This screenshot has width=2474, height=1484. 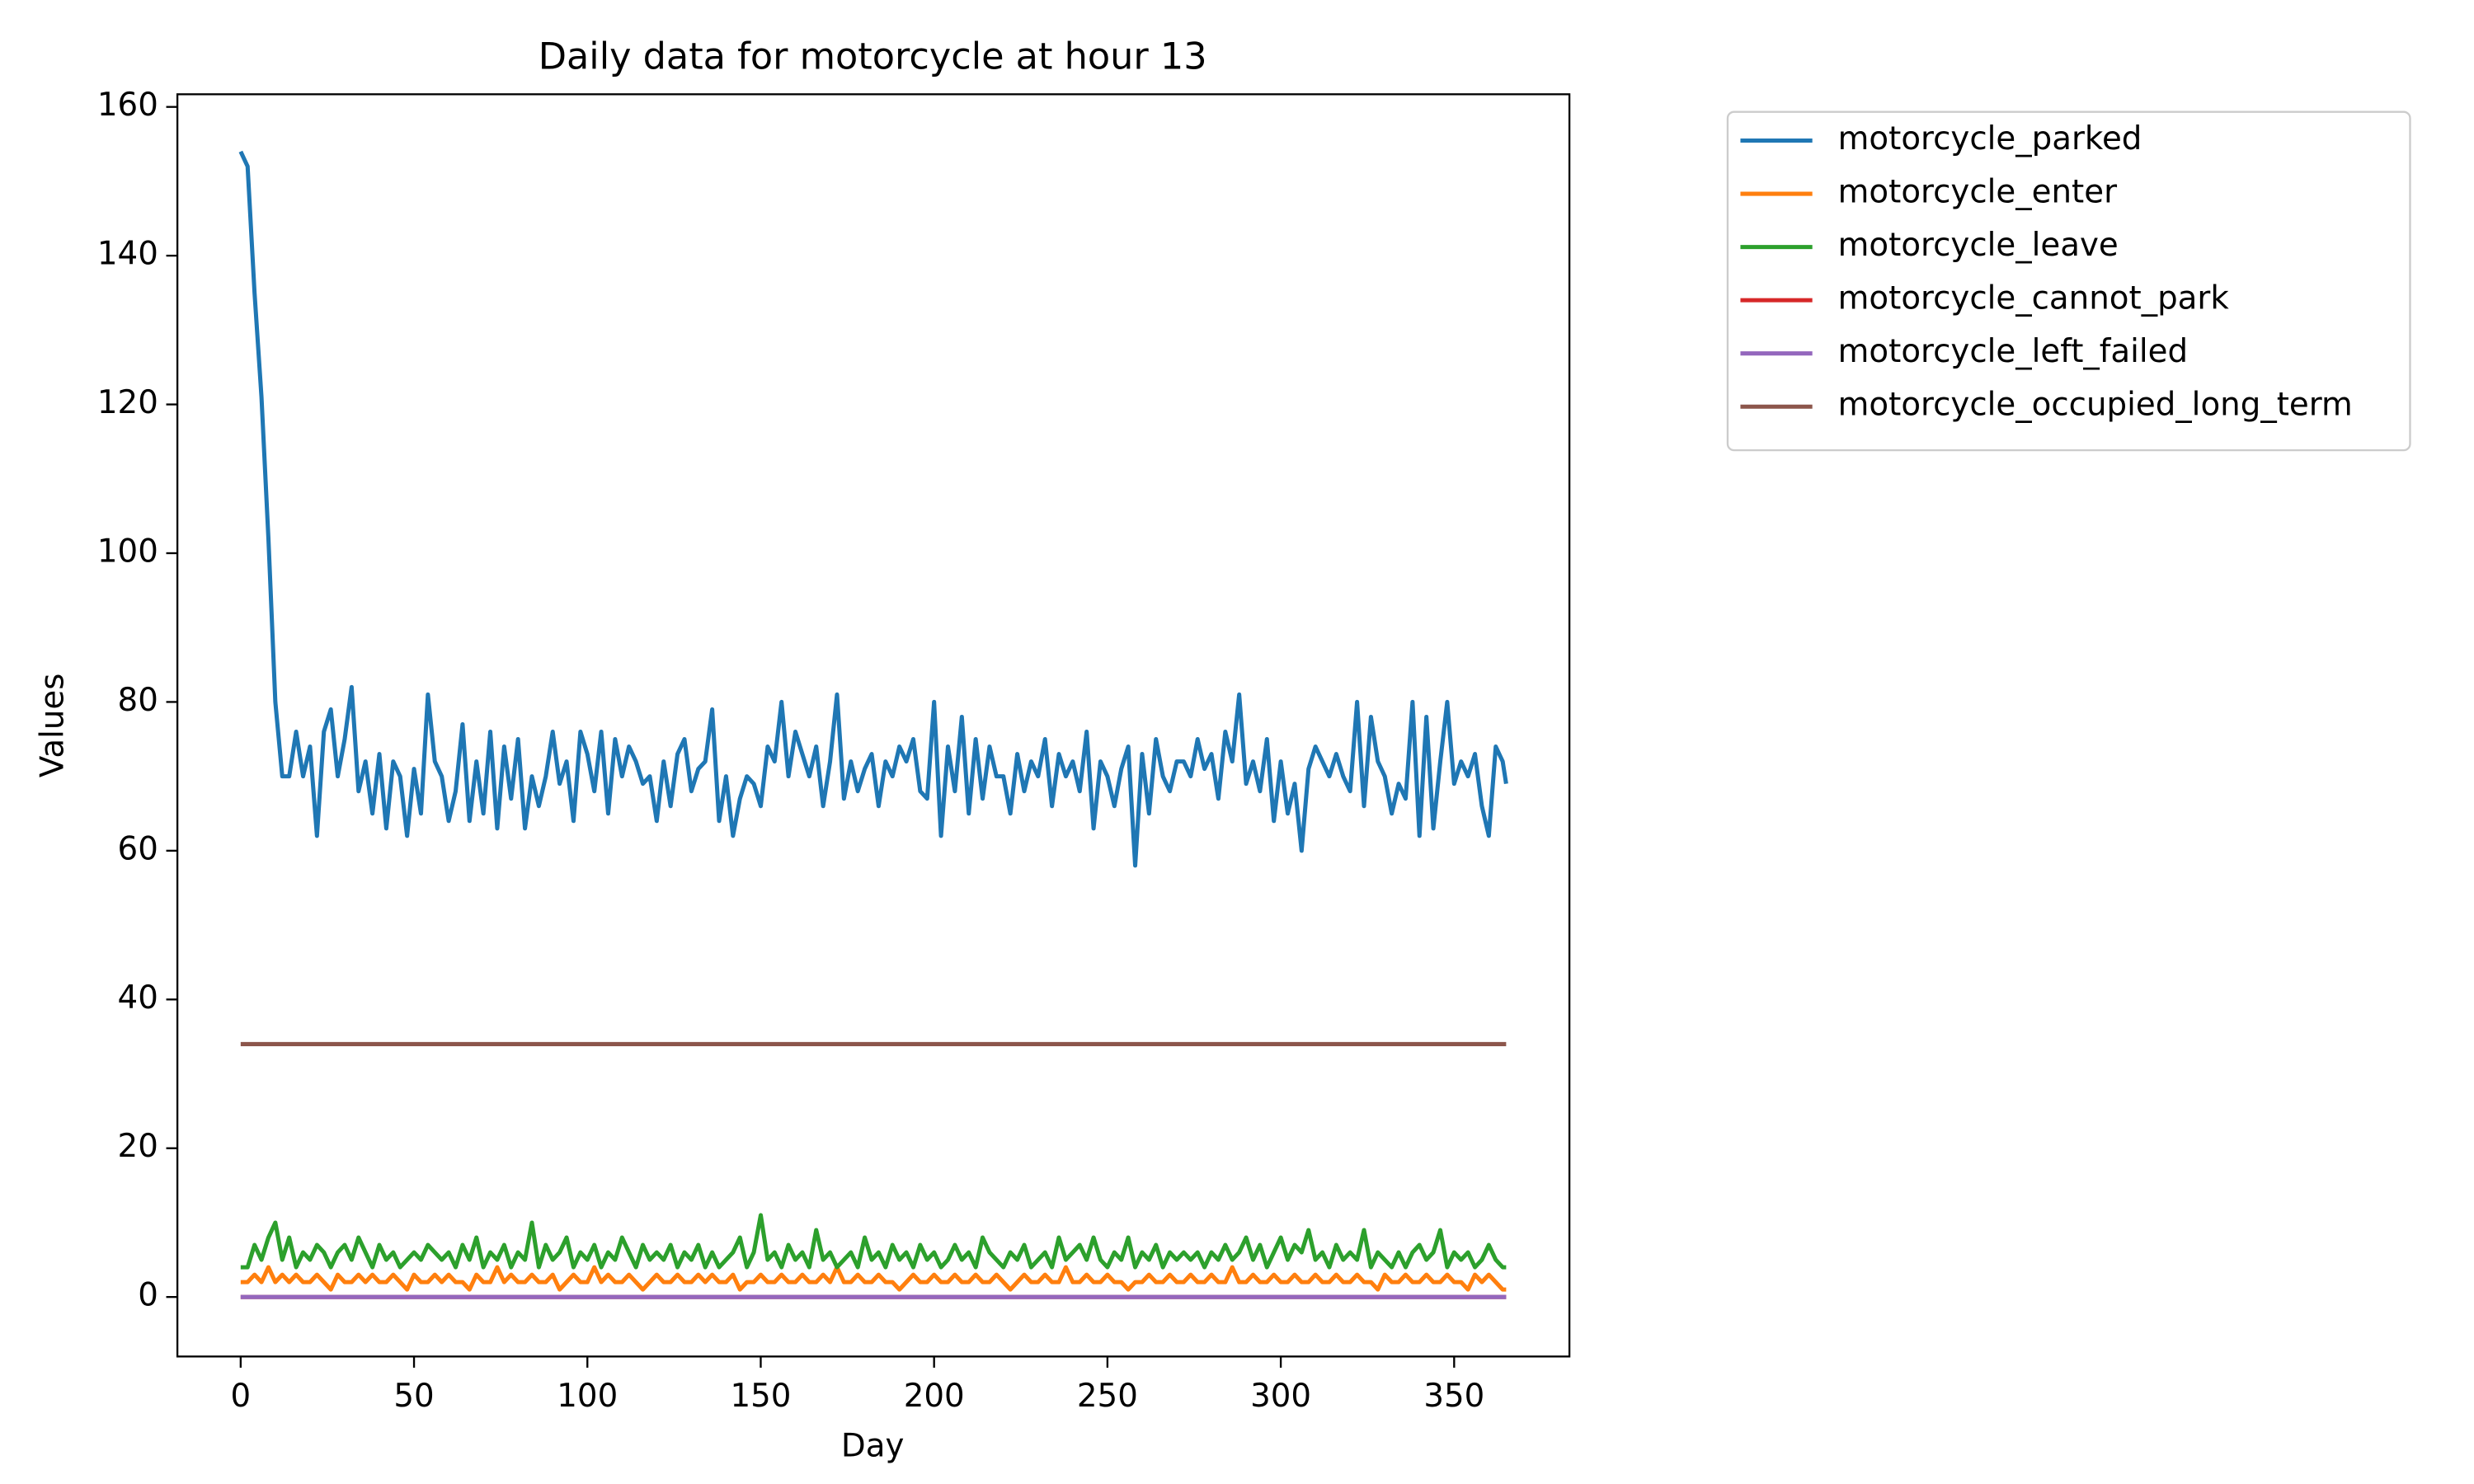 What do you see at coordinates (873, 1445) in the screenshot?
I see `x-axis-label: Day` at bounding box center [873, 1445].